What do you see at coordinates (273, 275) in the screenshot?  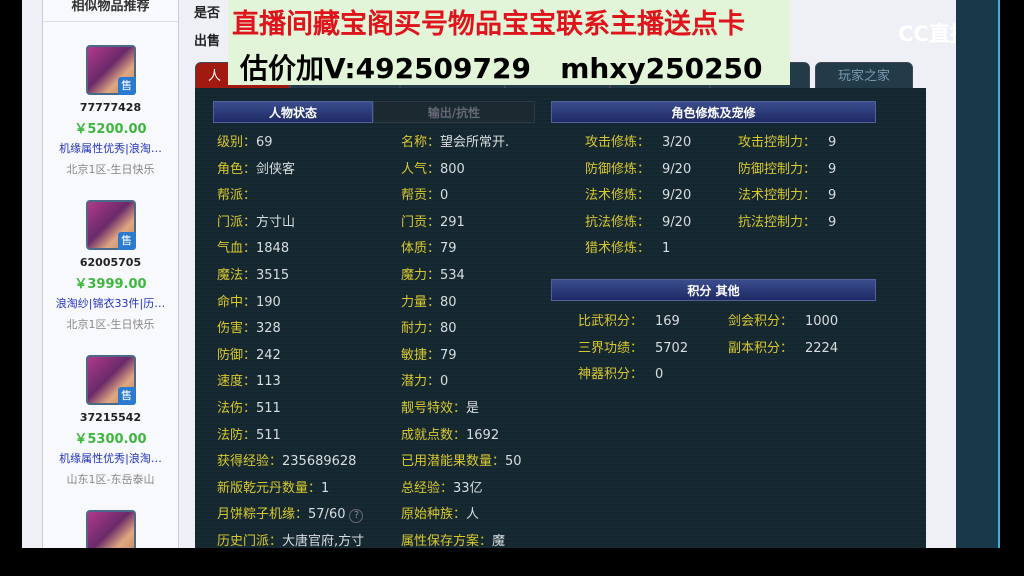 I see `stat-value: 3515` at bounding box center [273, 275].